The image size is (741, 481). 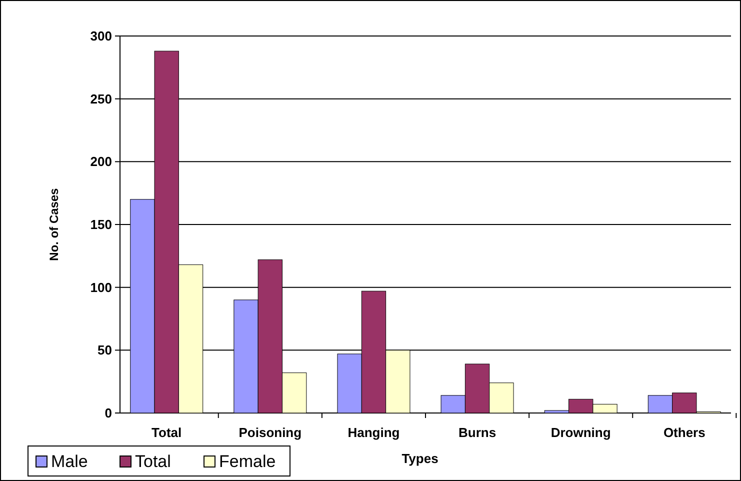 I want to click on y-tick-label: 0, so click(x=108, y=413).